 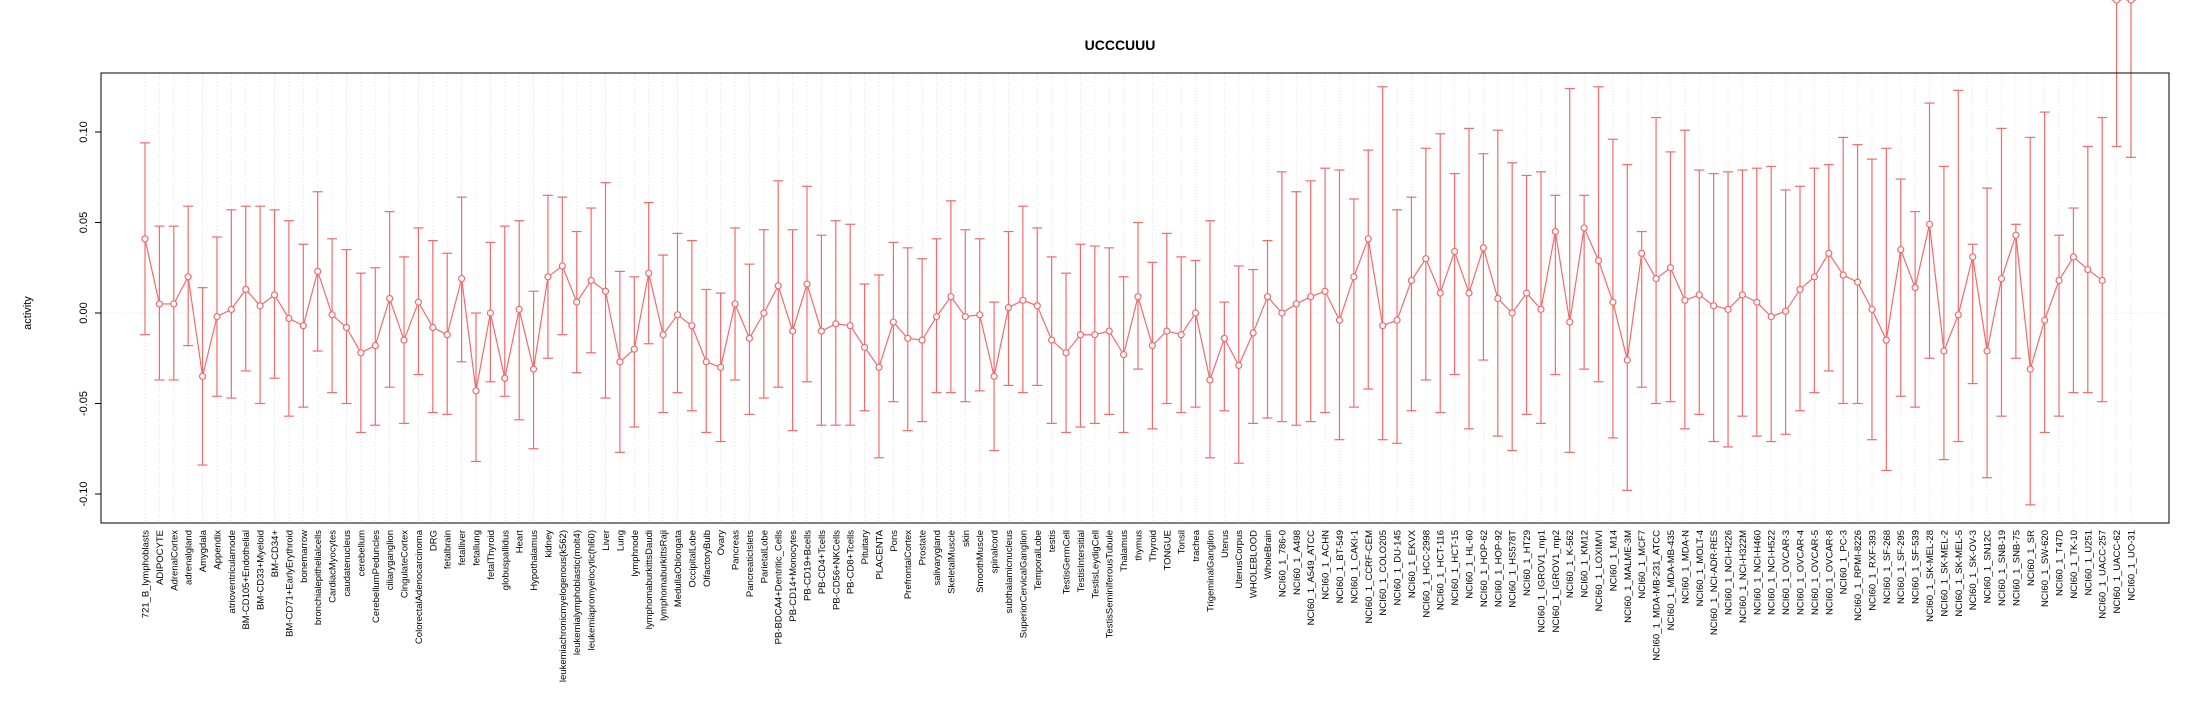 What do you see at coordinates (174, 560) in the screenshot?
I see `x-tick-label: AdrenalCortex` at bounding box center [174, 560].